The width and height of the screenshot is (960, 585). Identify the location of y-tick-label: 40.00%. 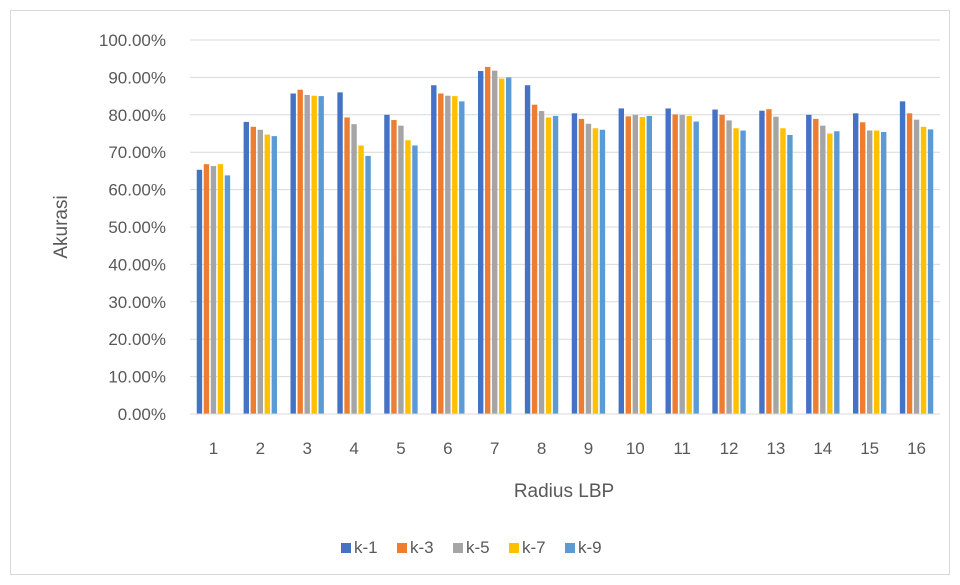
(137, 264).